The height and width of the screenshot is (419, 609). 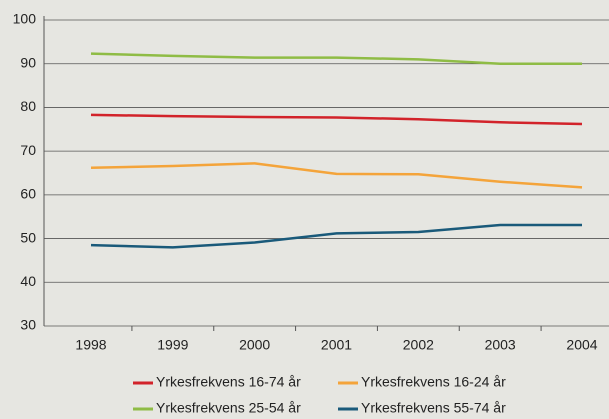 What do you see at coordinates (28, 281) in the screenshot?
I see `y-tick-label: 40` at bounding box center [28, 281].